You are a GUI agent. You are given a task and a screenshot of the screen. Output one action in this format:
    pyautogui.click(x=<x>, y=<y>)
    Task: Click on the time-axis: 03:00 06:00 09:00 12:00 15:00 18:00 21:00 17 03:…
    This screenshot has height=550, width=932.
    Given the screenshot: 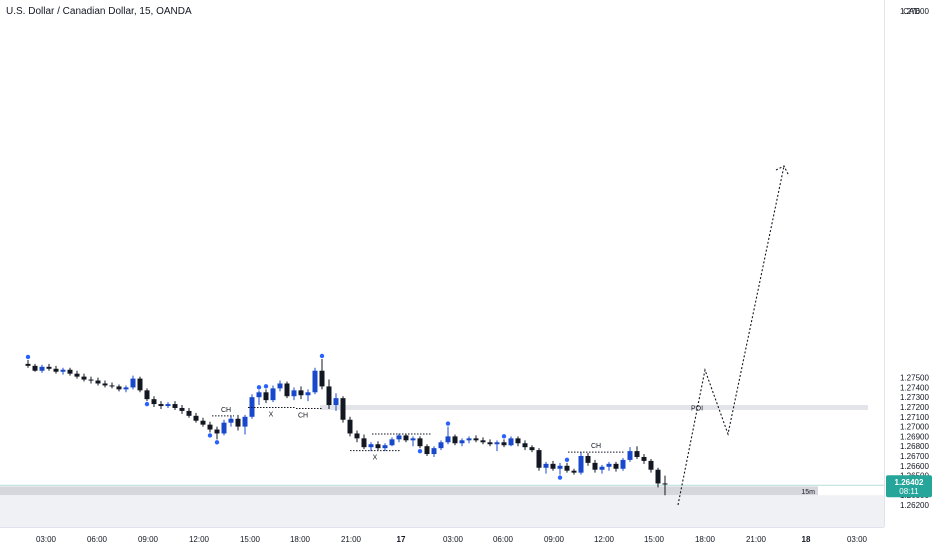 What is the action you would take?
    pyautogui.click(x=452, y=539)
    